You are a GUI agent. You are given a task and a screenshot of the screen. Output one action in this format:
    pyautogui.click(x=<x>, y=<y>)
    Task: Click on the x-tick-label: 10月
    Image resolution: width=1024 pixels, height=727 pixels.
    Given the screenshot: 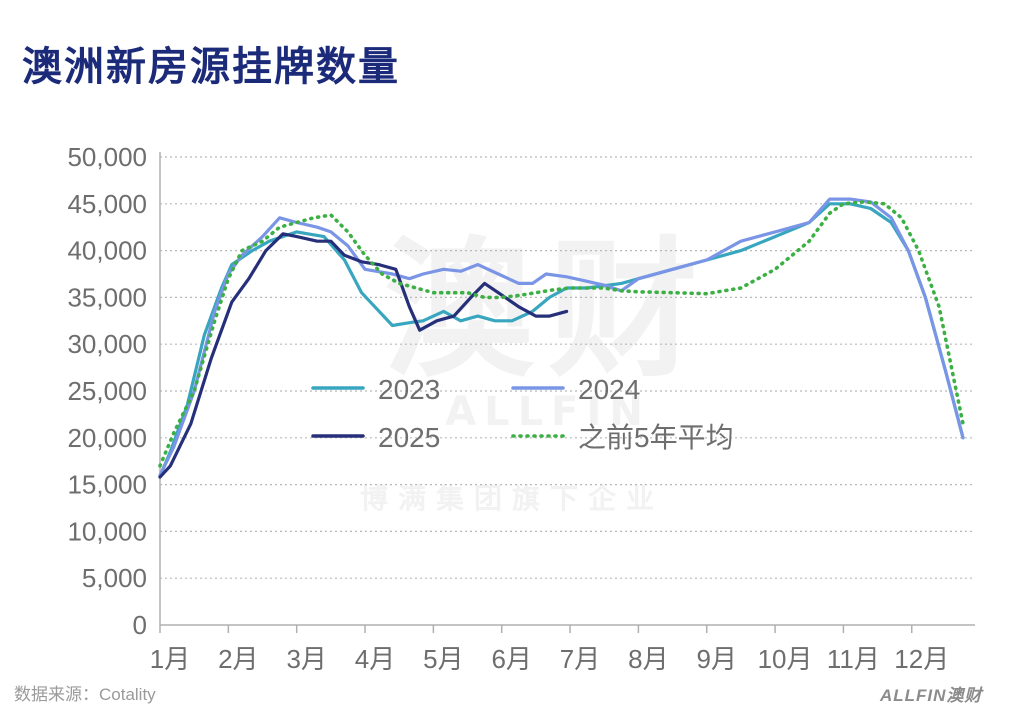 What is the action you would take?
    pyautogui.click(x=785, y=659)
    